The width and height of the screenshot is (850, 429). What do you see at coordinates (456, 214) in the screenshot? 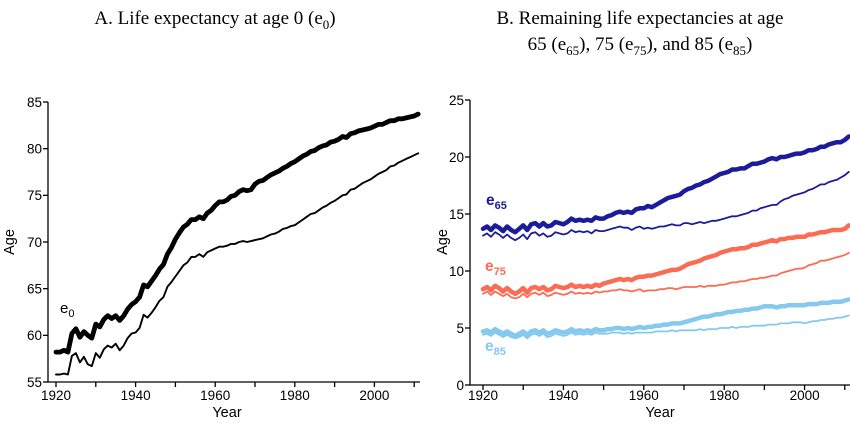
I see `y-tick-label: 15` at bounding box center [456, 214].